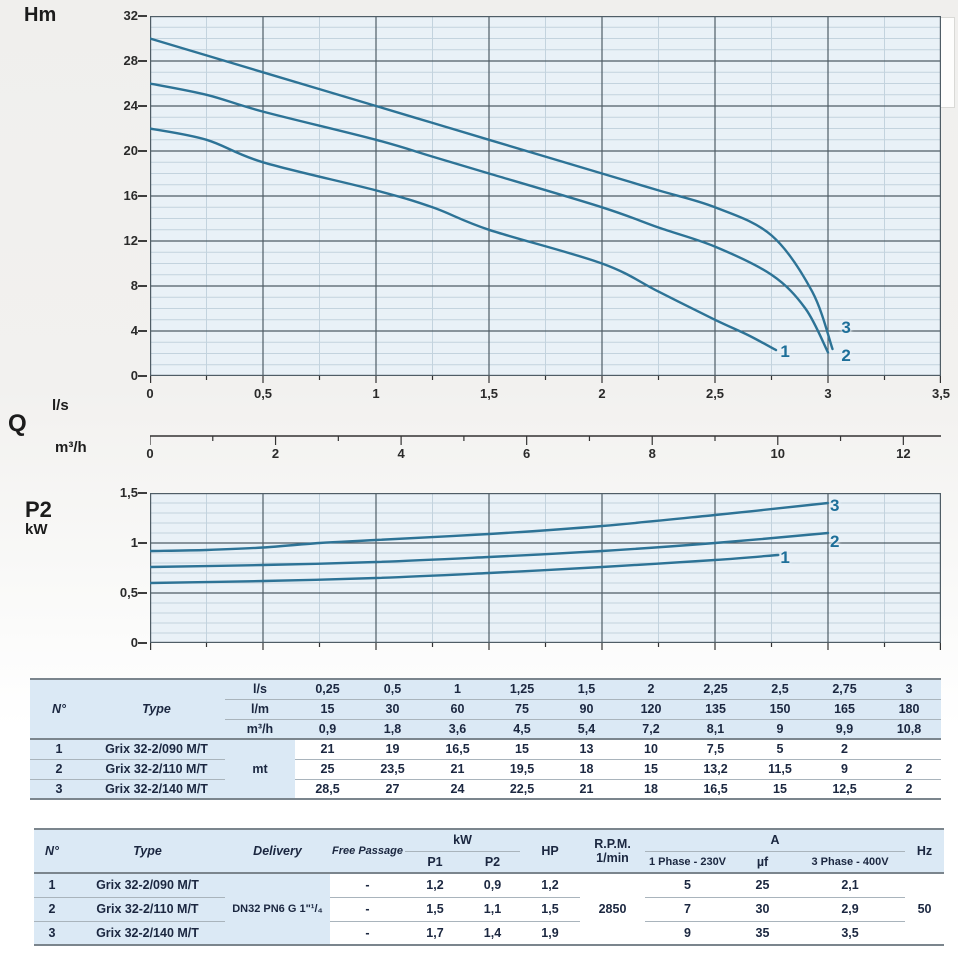 This screenshot has height=970, width=958. I want to click on hm-chart-x-tick-label: 1, so click(376, 393).